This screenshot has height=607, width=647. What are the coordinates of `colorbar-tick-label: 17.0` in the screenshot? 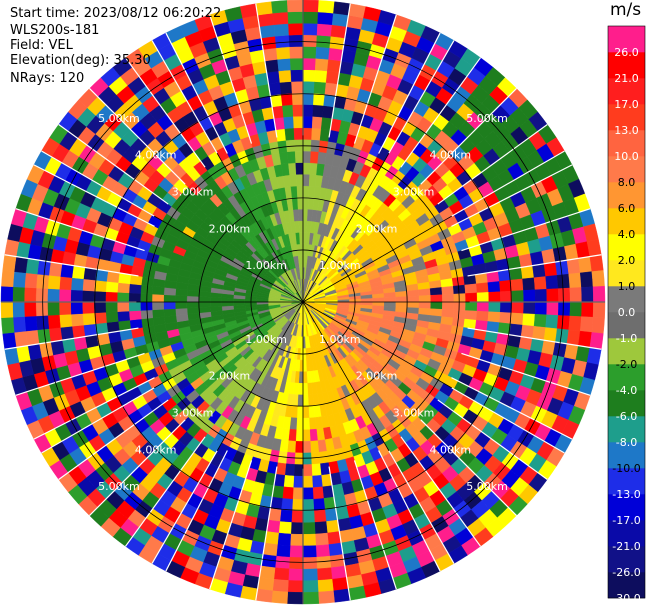 It's located at (626, 104).